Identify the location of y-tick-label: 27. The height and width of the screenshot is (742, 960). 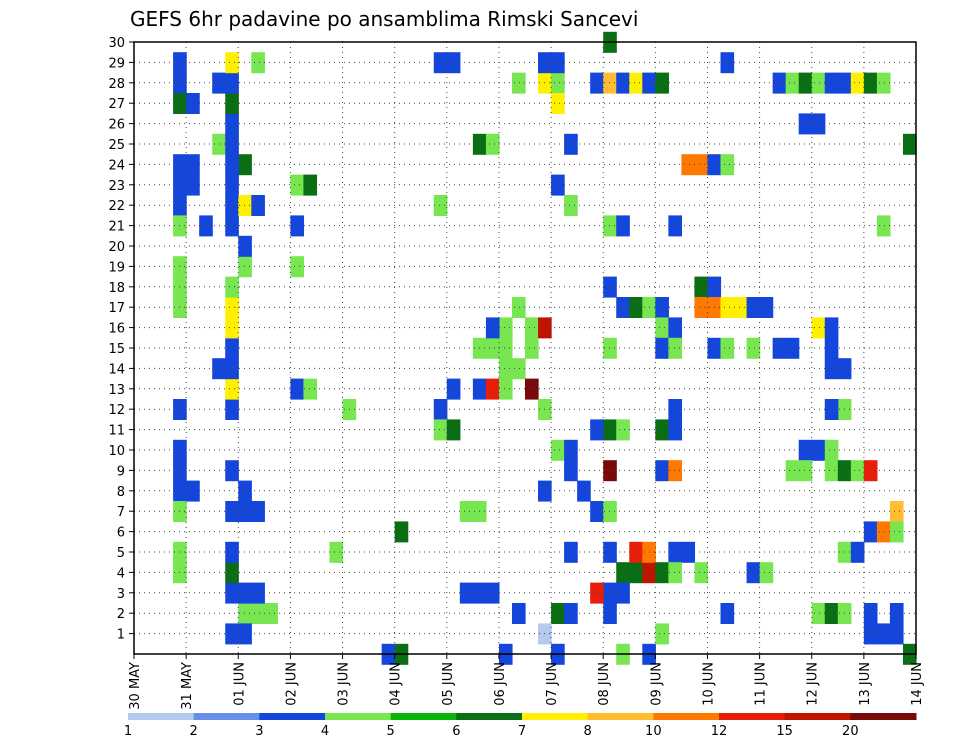
(116, 104).